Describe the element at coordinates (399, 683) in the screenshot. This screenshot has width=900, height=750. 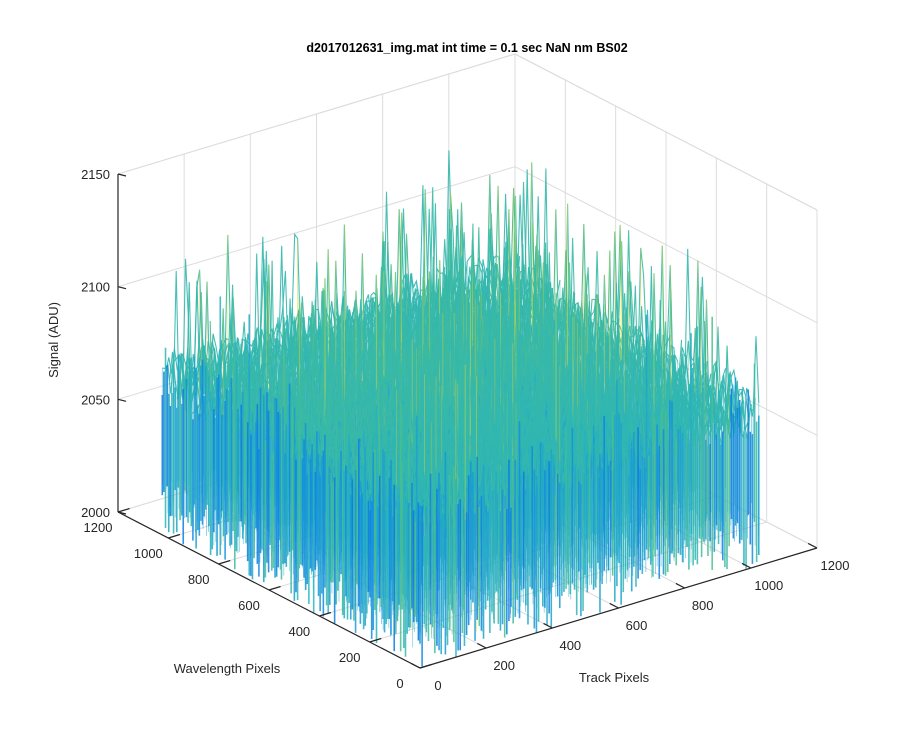
I see `y-tick-label: 0` at that location.